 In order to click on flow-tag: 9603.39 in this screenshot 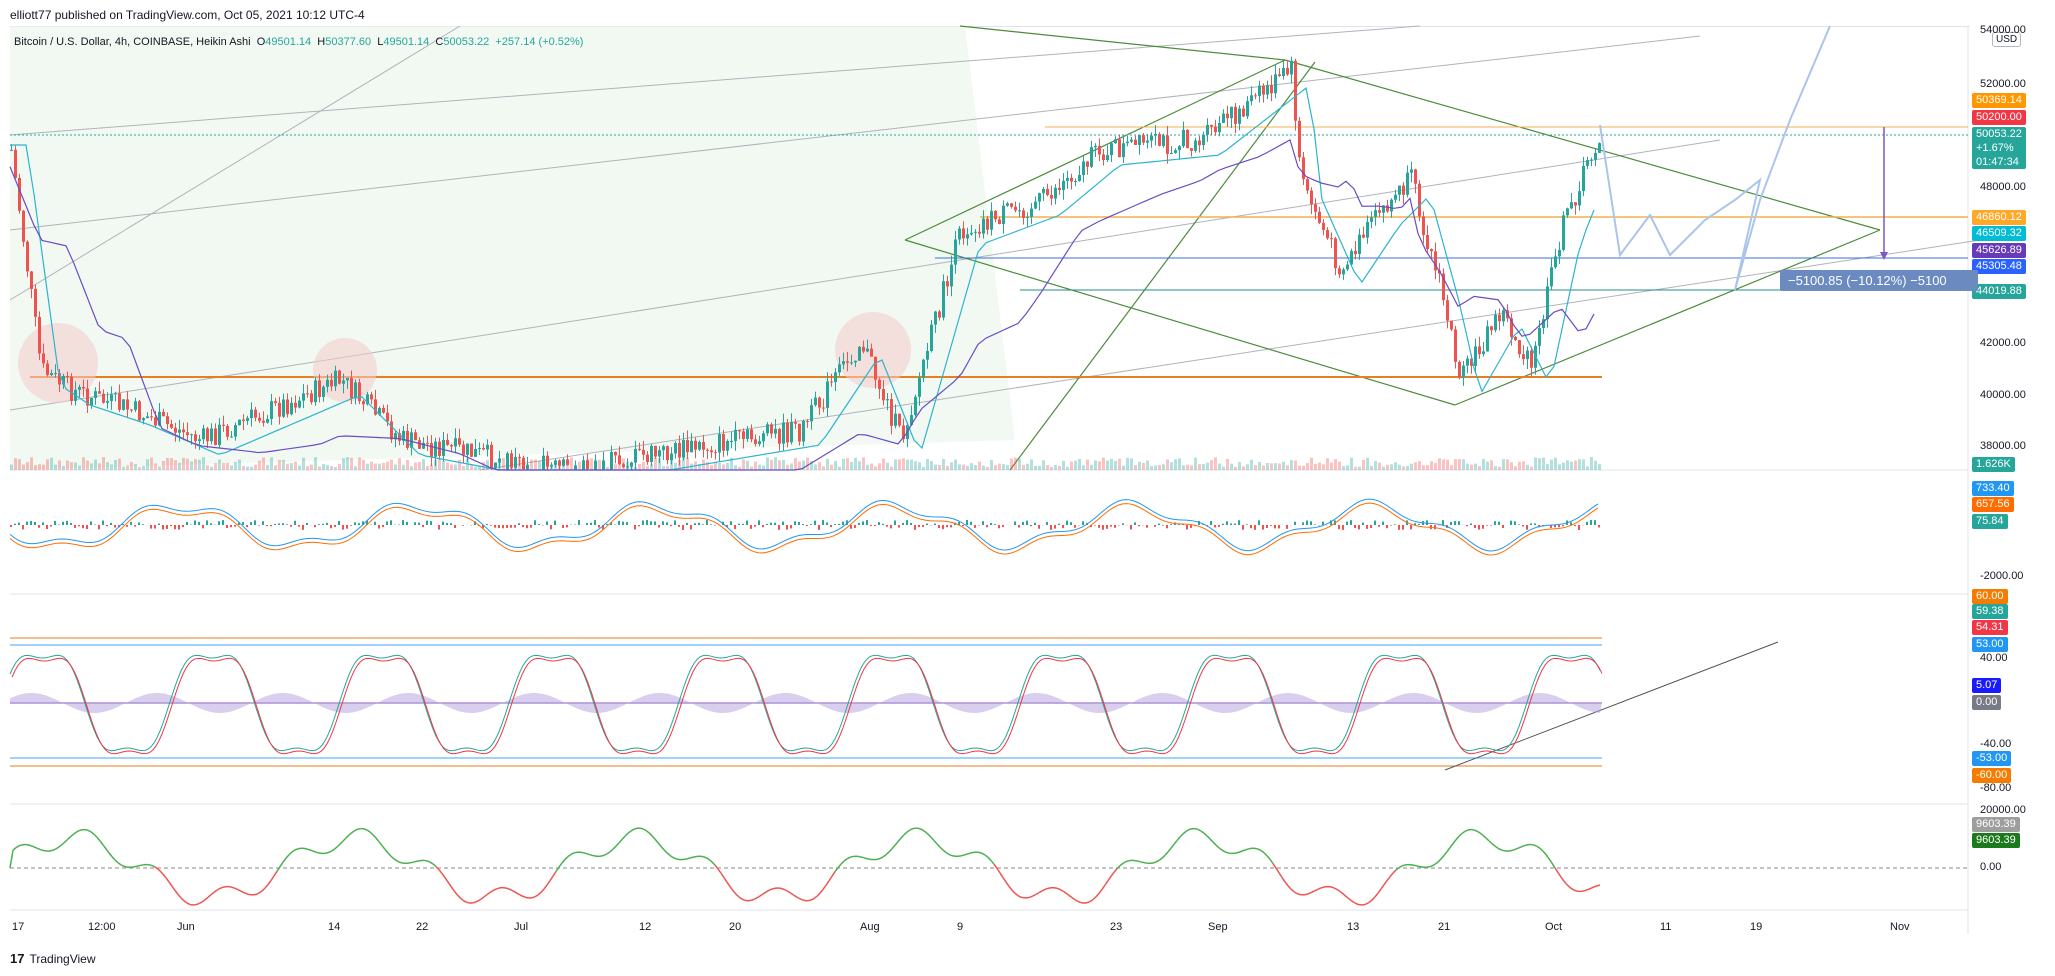, I will do `click(1996, 840)`.